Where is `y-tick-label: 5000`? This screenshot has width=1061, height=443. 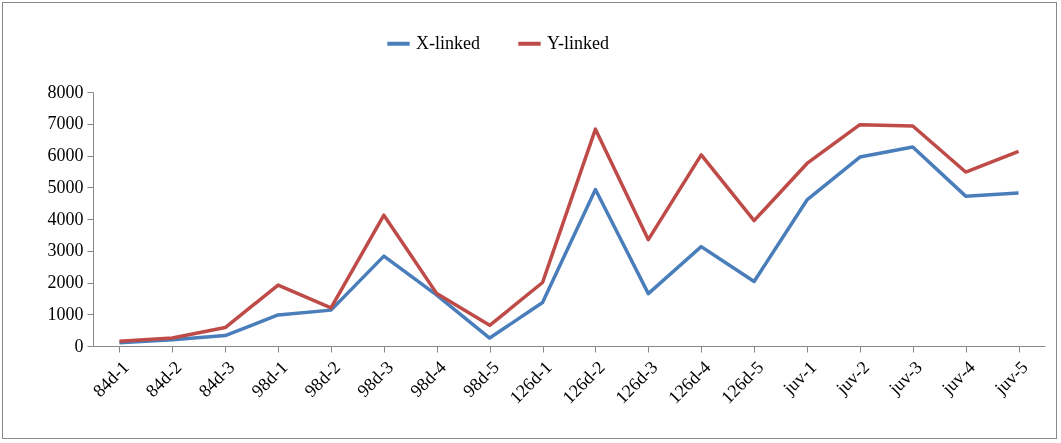
y-tick-label: 5000 is located at coordinates (65, 186).